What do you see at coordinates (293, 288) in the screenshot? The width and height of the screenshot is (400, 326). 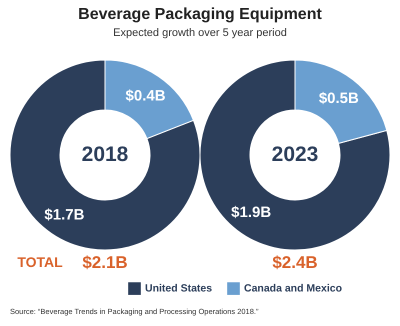 I see `legend-label: Canada and Mexico` at bounding box center [293, 288].